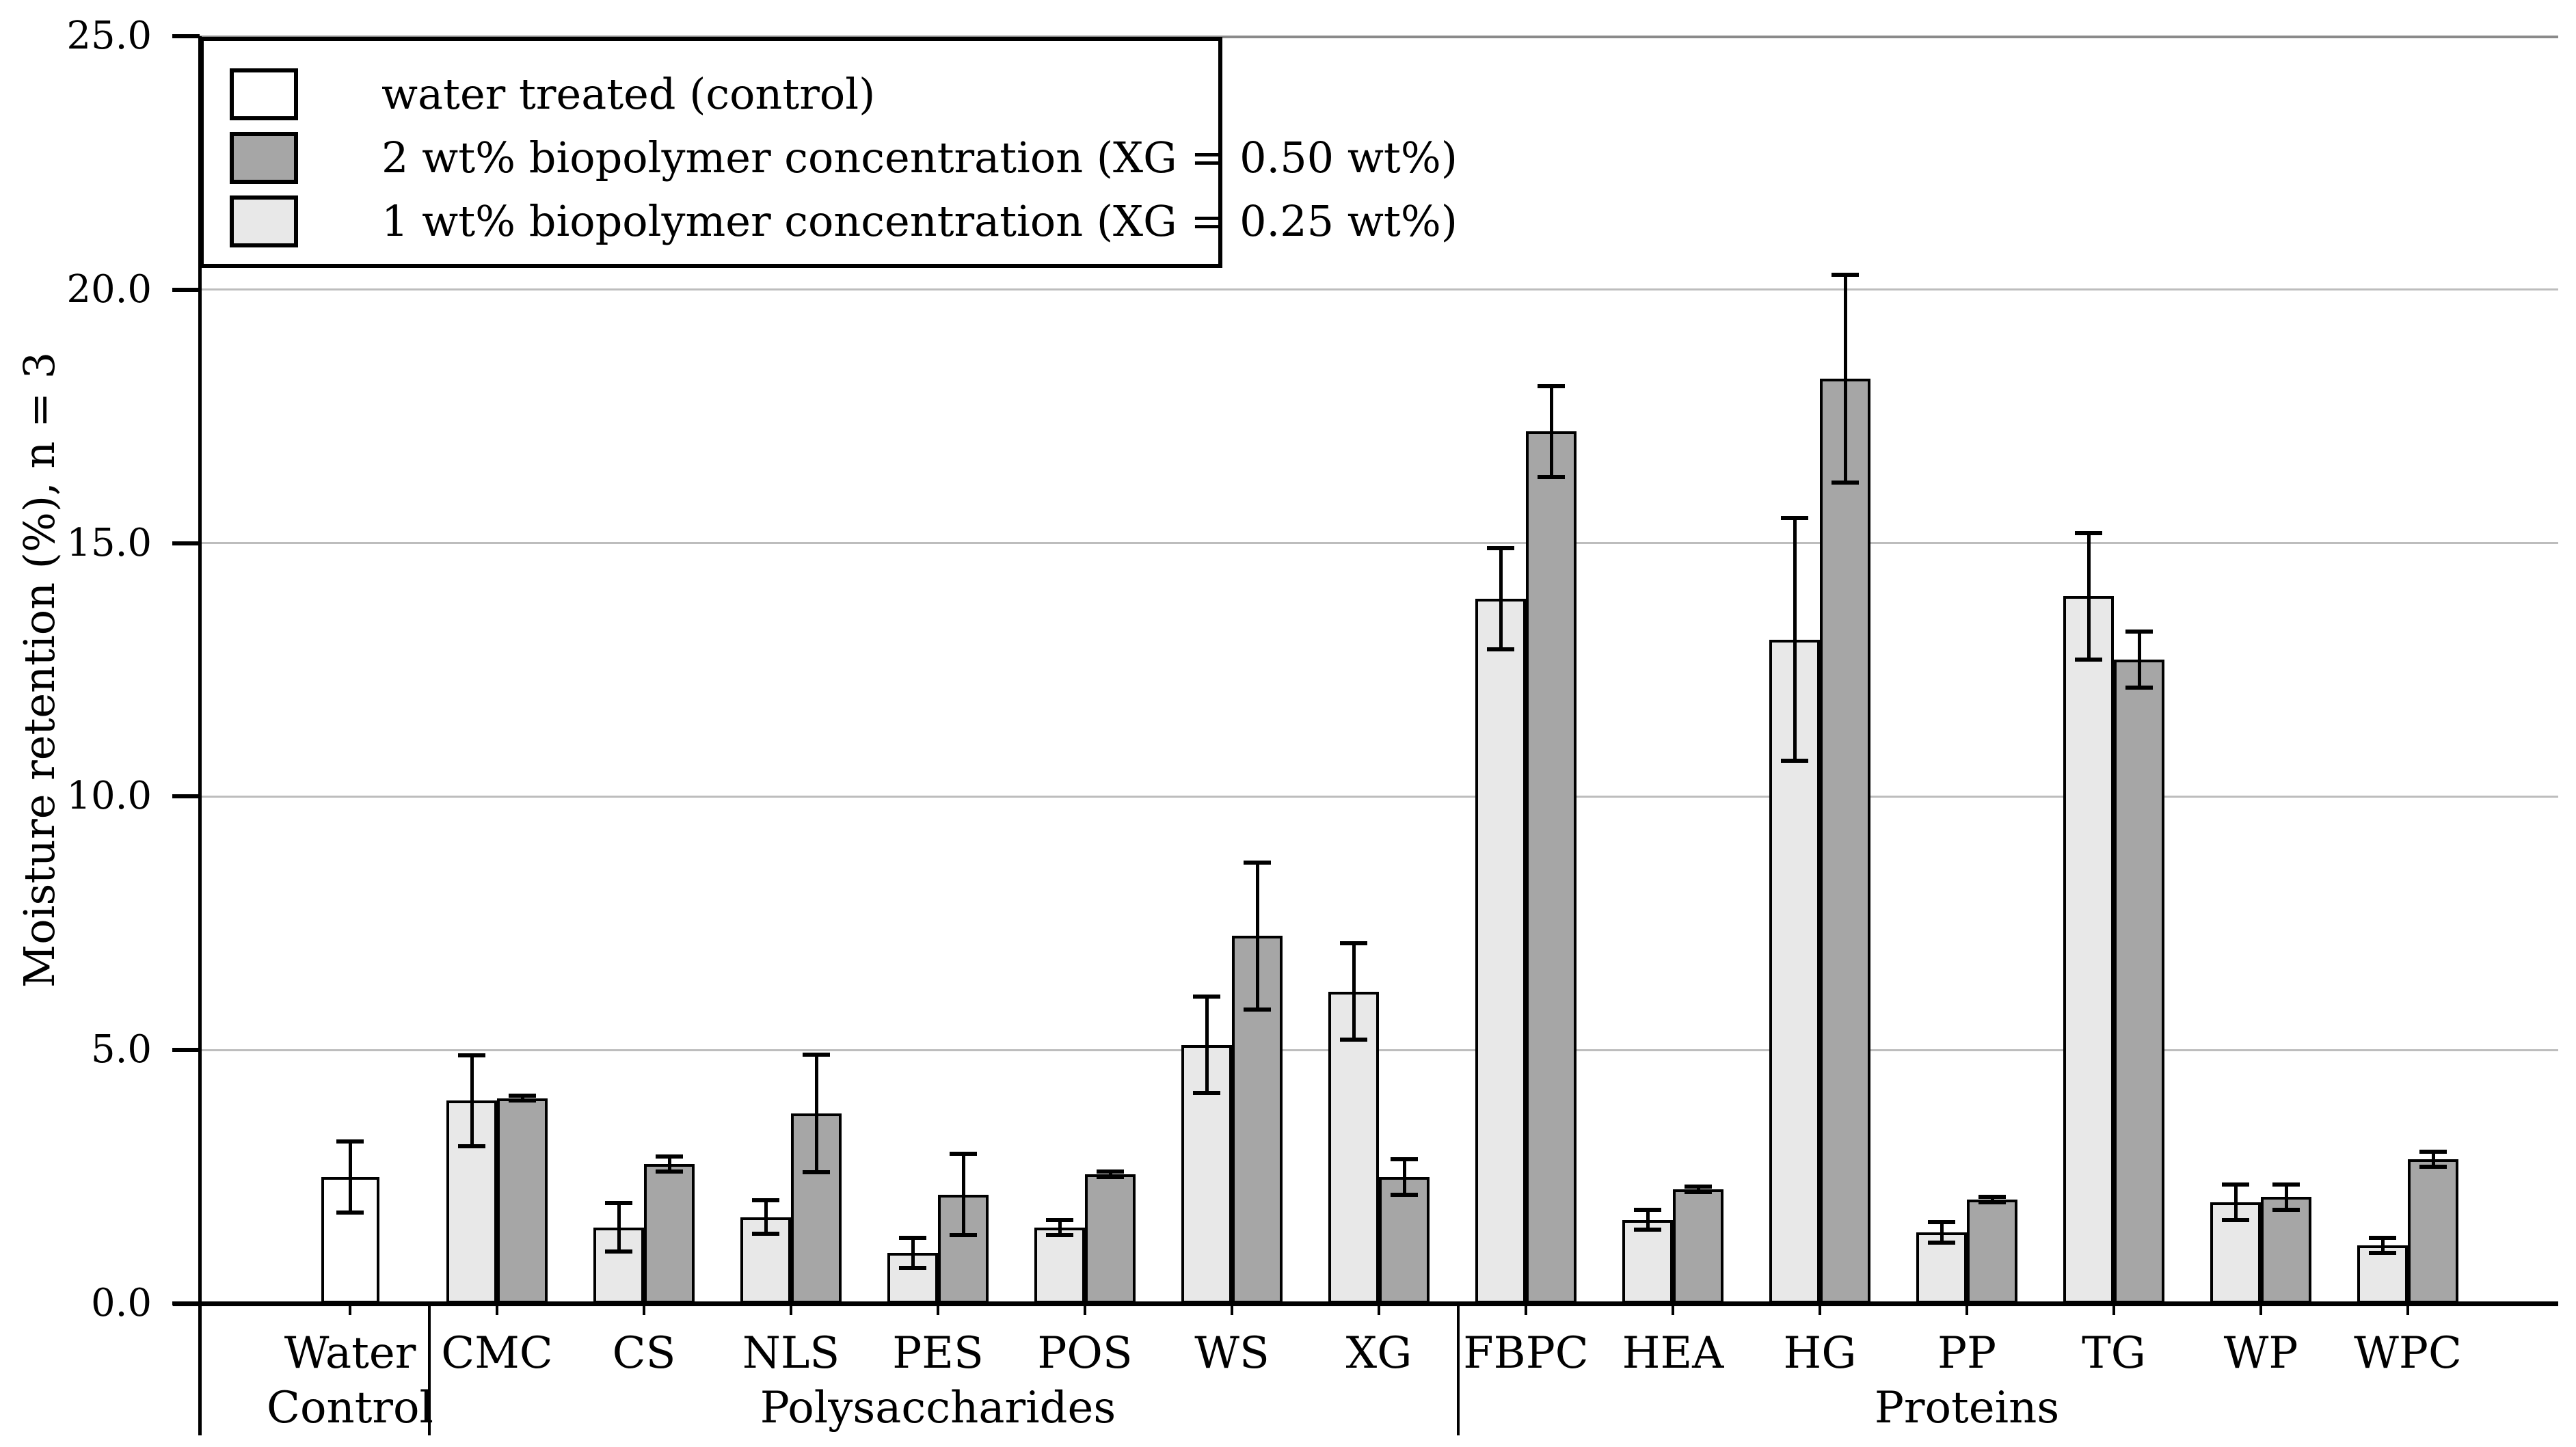  Describe the element at coordinates (816, 1171) in the screenshot. I see `errorbar-cap-low-NLS-conc2` at that location.